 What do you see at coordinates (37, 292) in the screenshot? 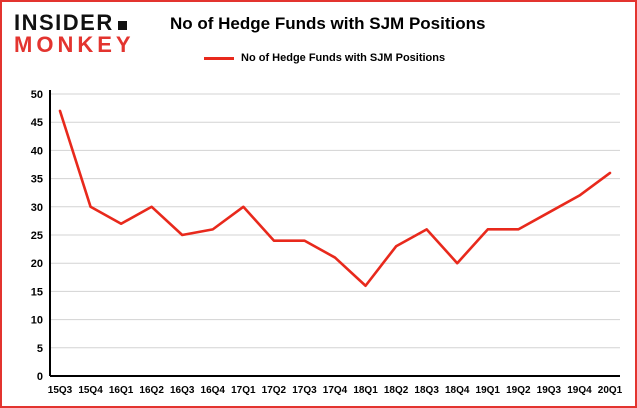
I see `y-axis-tick-label: 15` at bounding box center [37, 292].